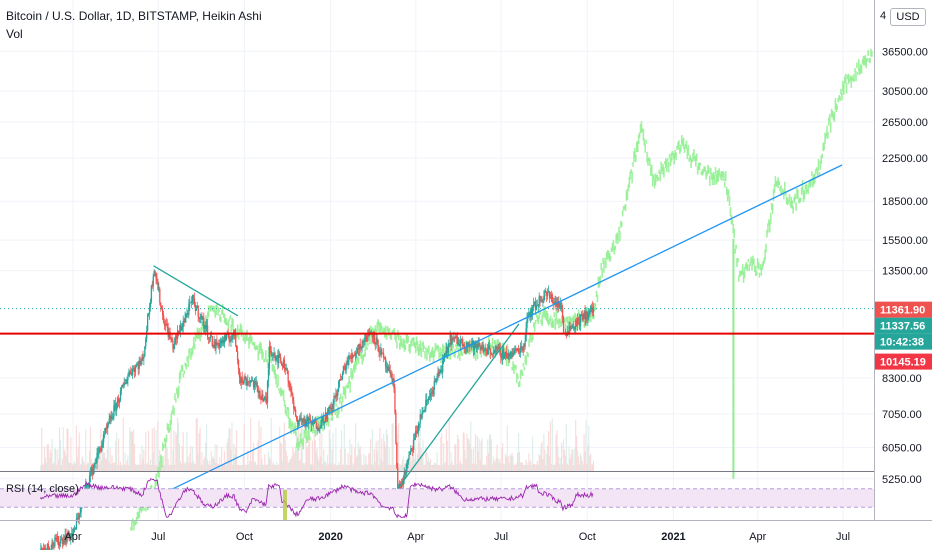 The image size is (932, 550). What do you see at coordinates (908, 17) in the screenshot?
I see `currency-button: USD` at bounding box center [908, 17].